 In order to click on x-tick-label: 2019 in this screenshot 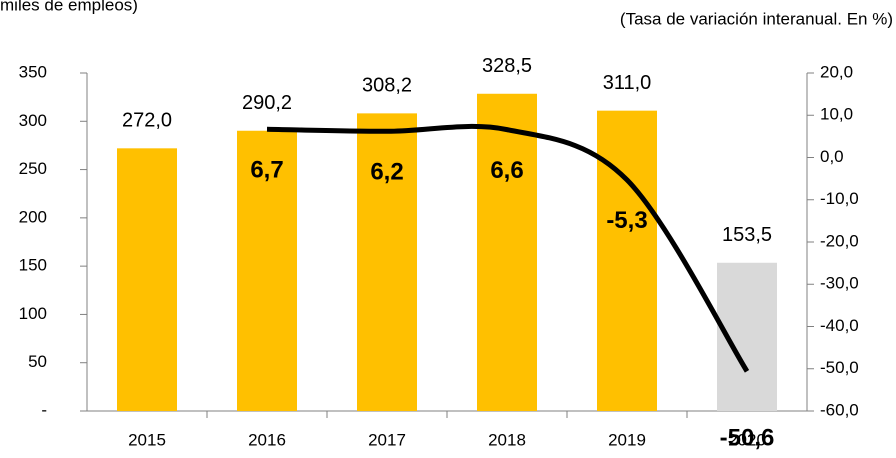, I will do `click(627, 439)`.